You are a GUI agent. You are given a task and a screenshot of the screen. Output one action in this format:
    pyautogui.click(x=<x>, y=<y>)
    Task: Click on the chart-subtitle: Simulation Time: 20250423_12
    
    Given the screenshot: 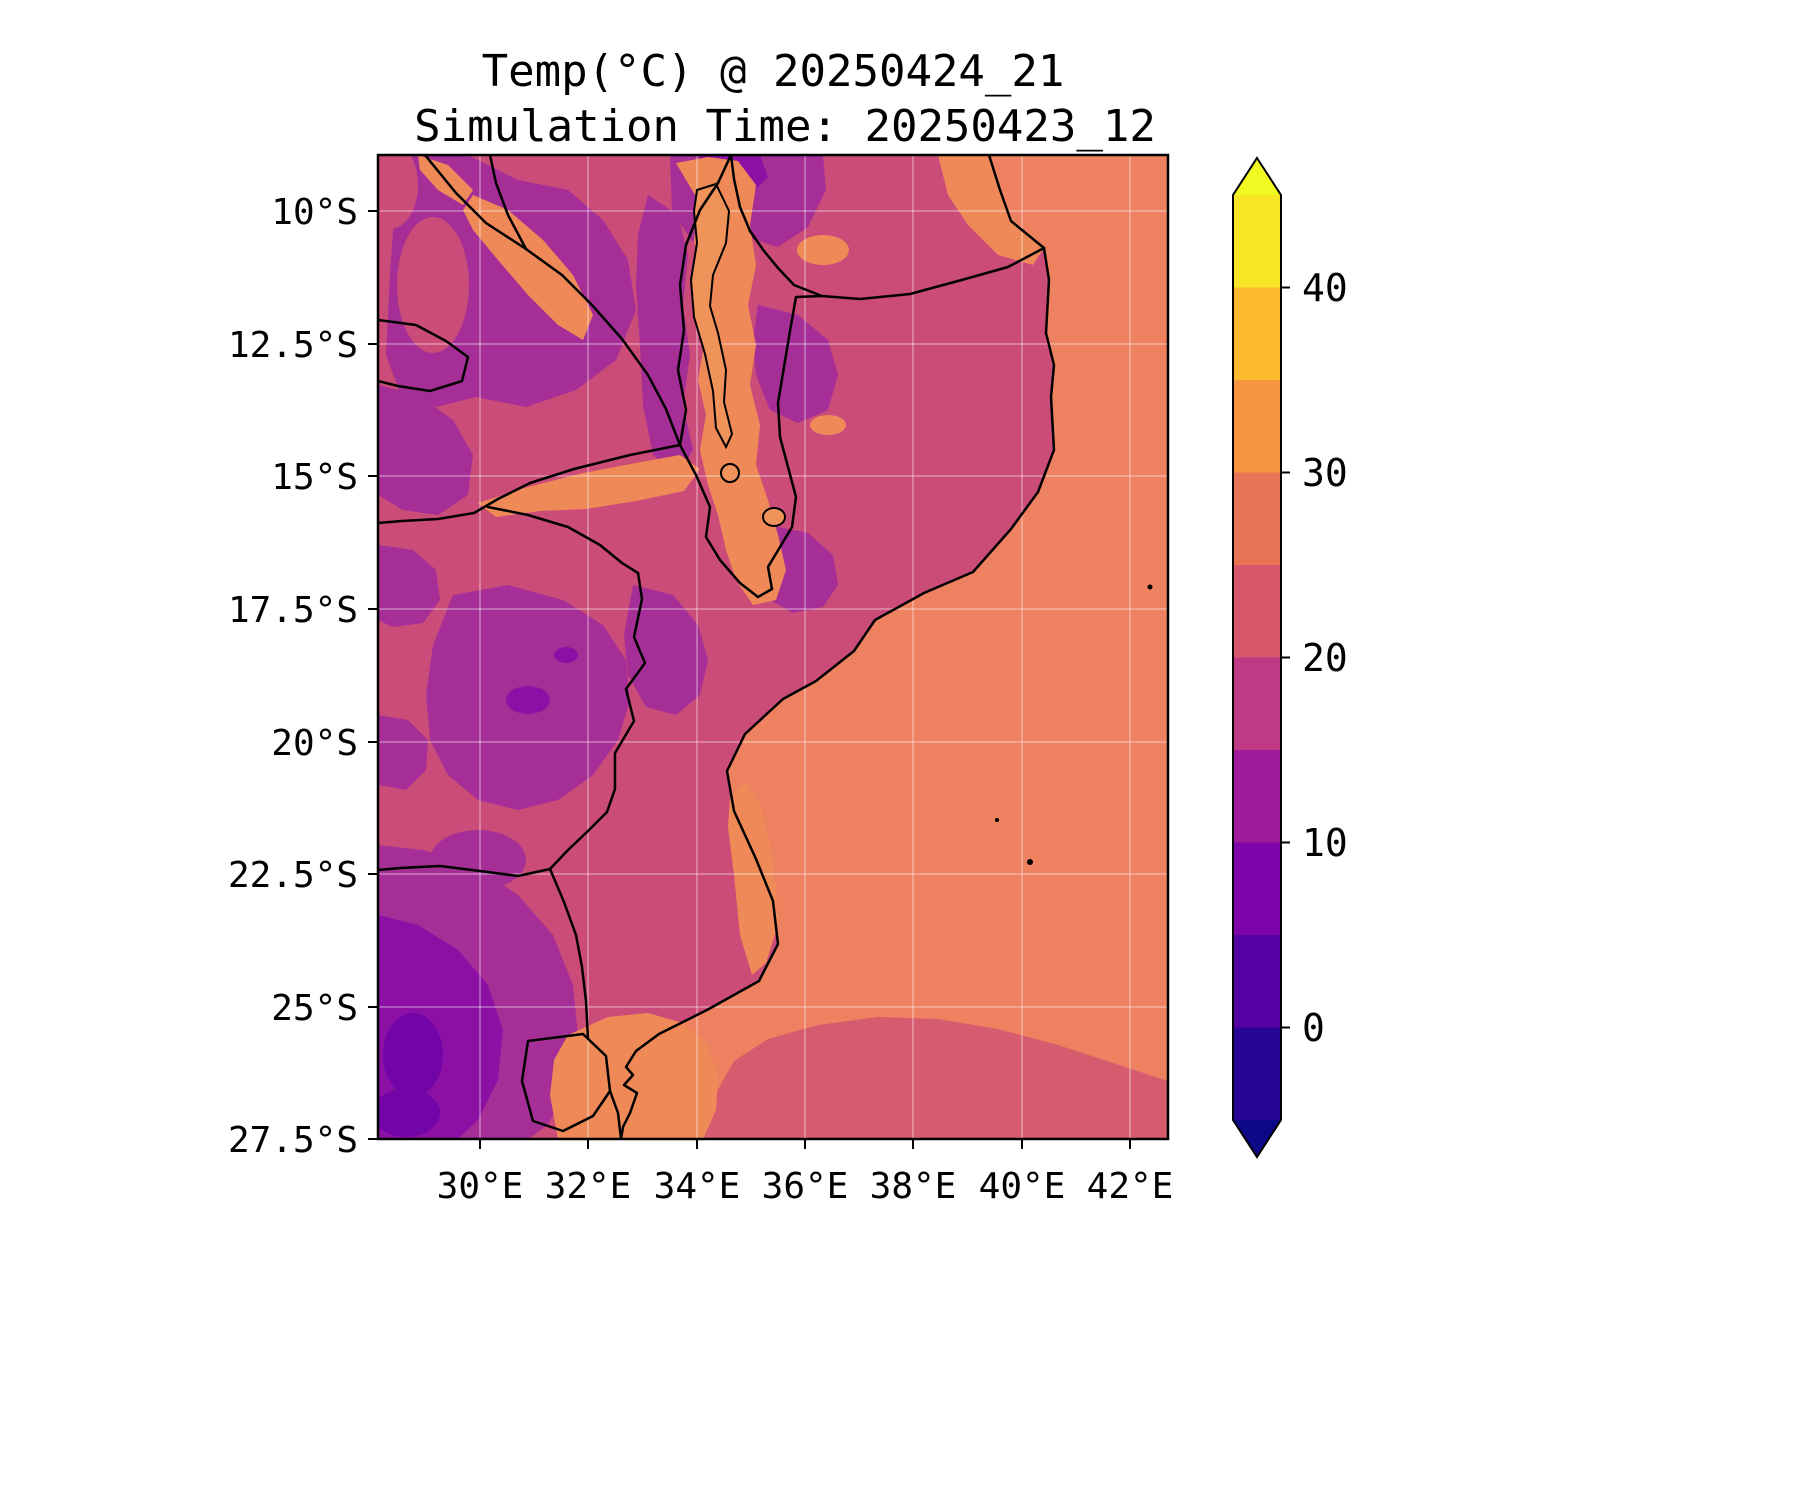 What is the action you would take?
    pyautogui.click(x=785, y=126)
    